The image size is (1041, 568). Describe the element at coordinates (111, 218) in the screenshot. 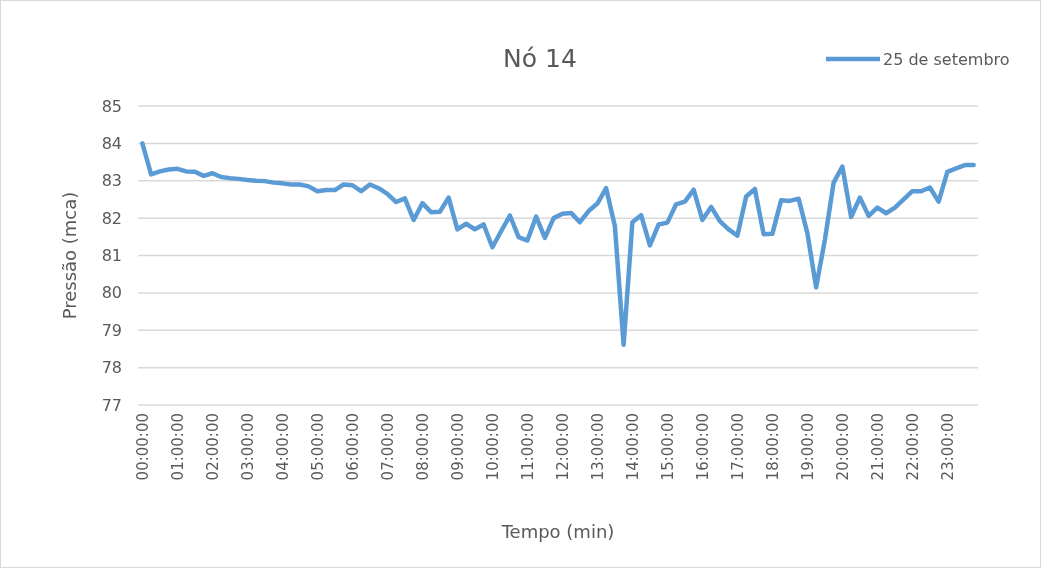

I see `y-tick-label: 82` at that location.